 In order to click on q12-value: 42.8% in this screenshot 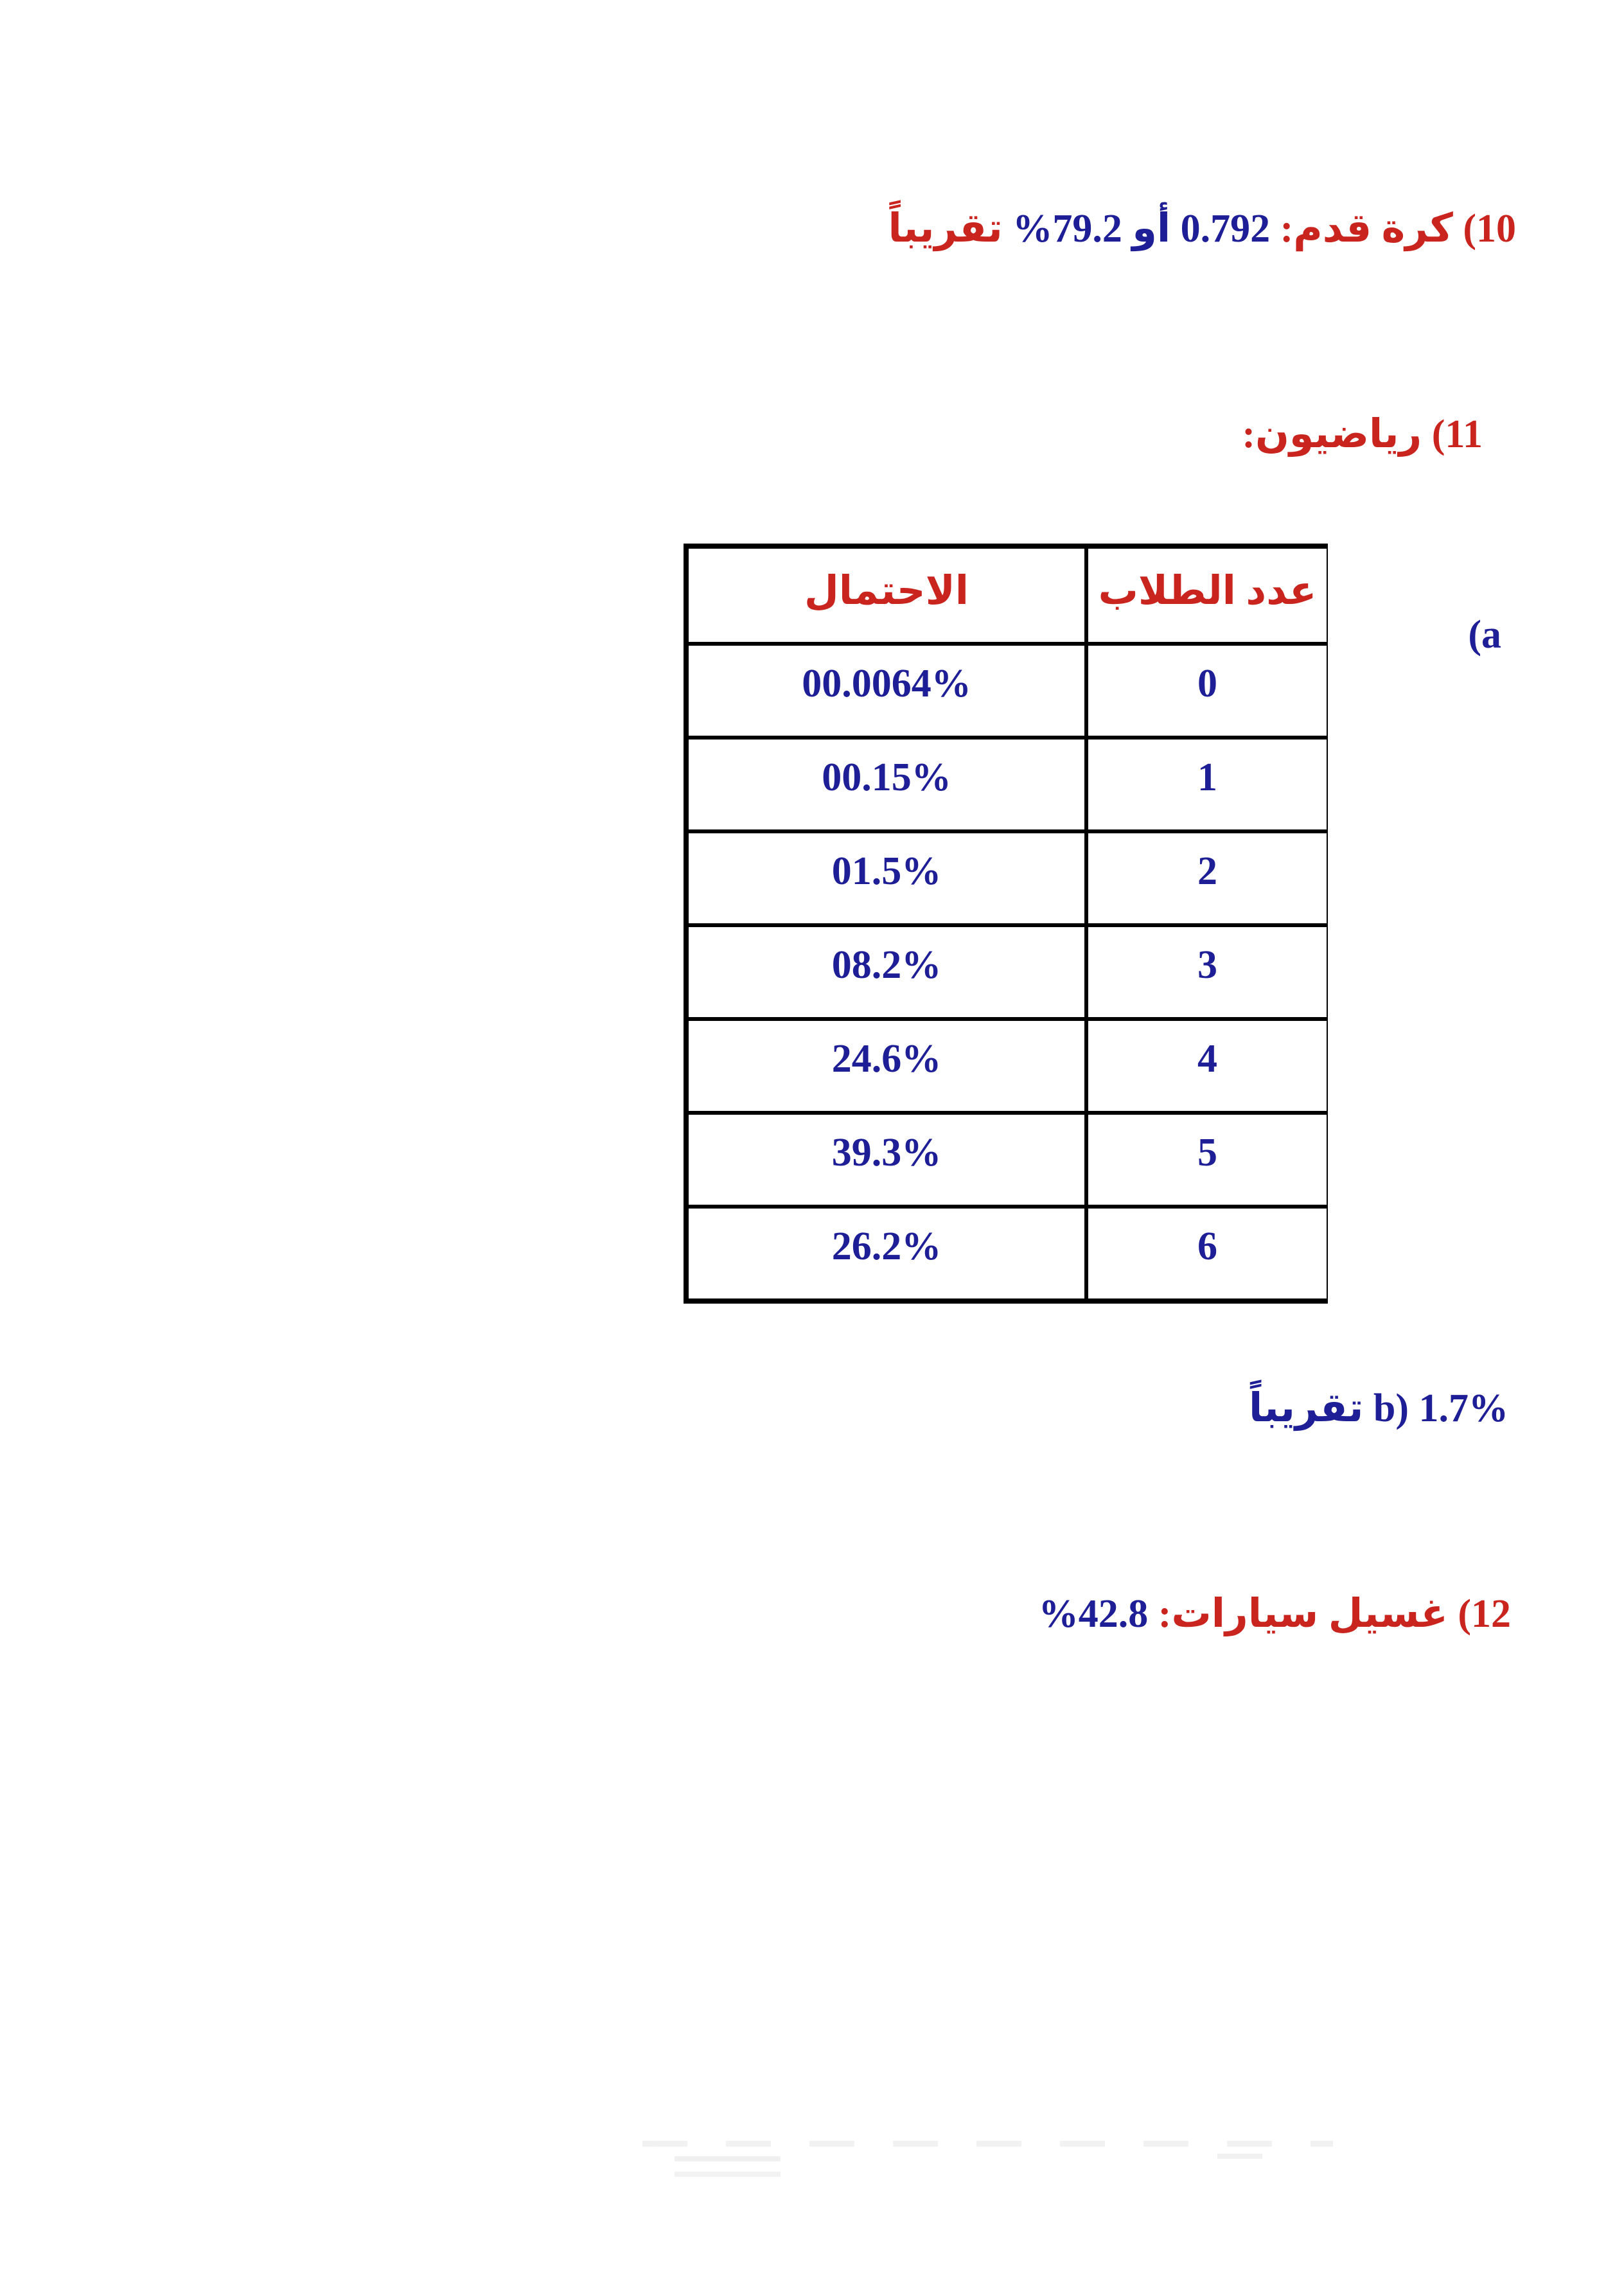, I will do `click(1093, 1614)`.